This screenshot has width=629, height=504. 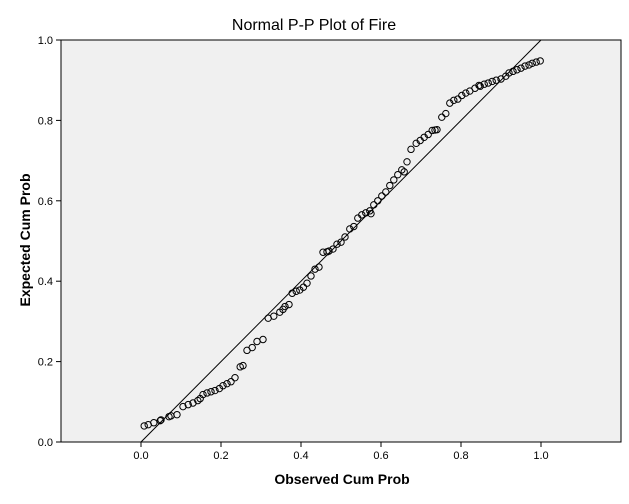 I want to click on y-tick-label: 0.2, so click(x=45, y=363).